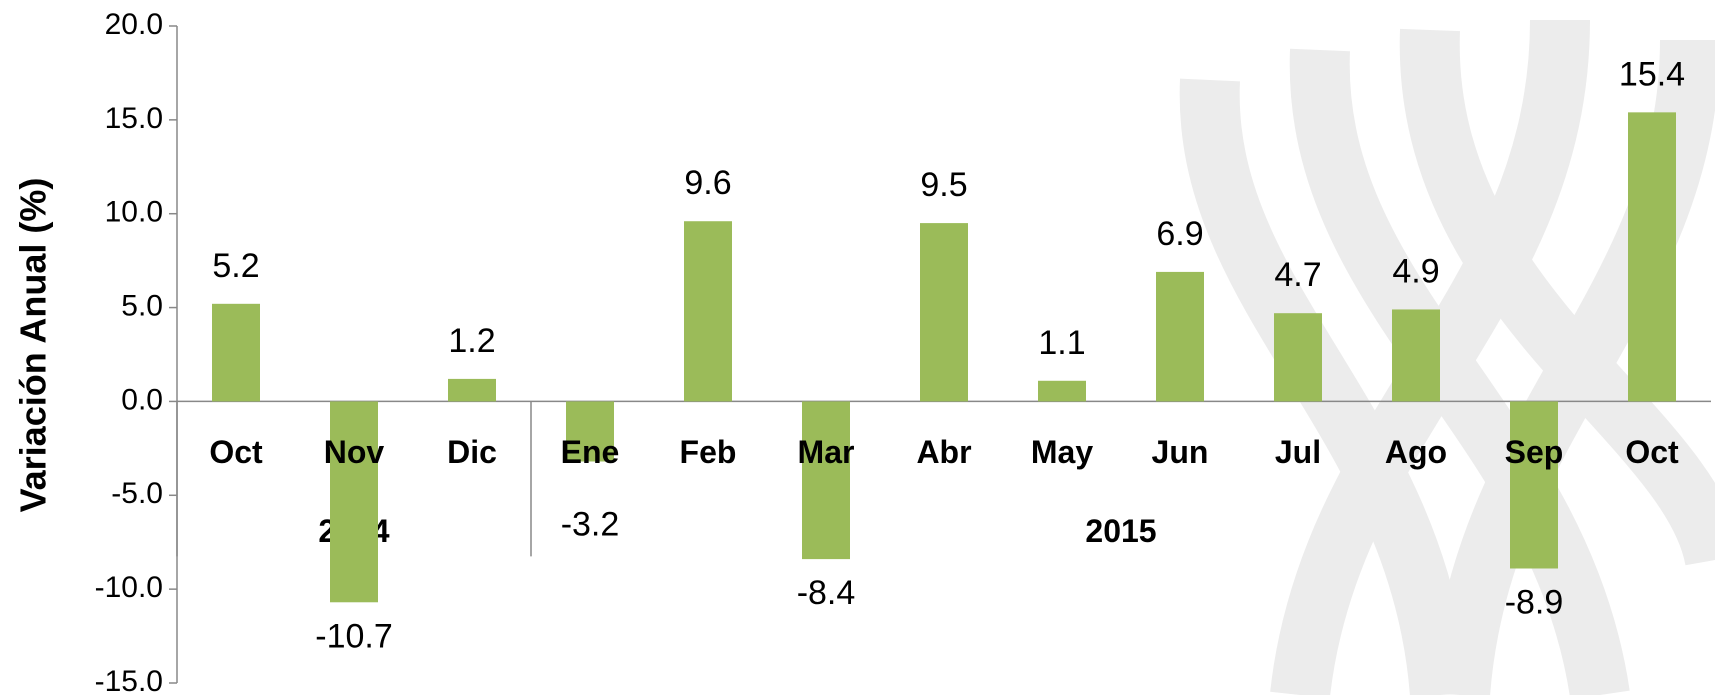  What do you see at coordinates (1062, 452) in the screenshot?
I see `x-tick-label: May` at bounding box center [1062, 452].